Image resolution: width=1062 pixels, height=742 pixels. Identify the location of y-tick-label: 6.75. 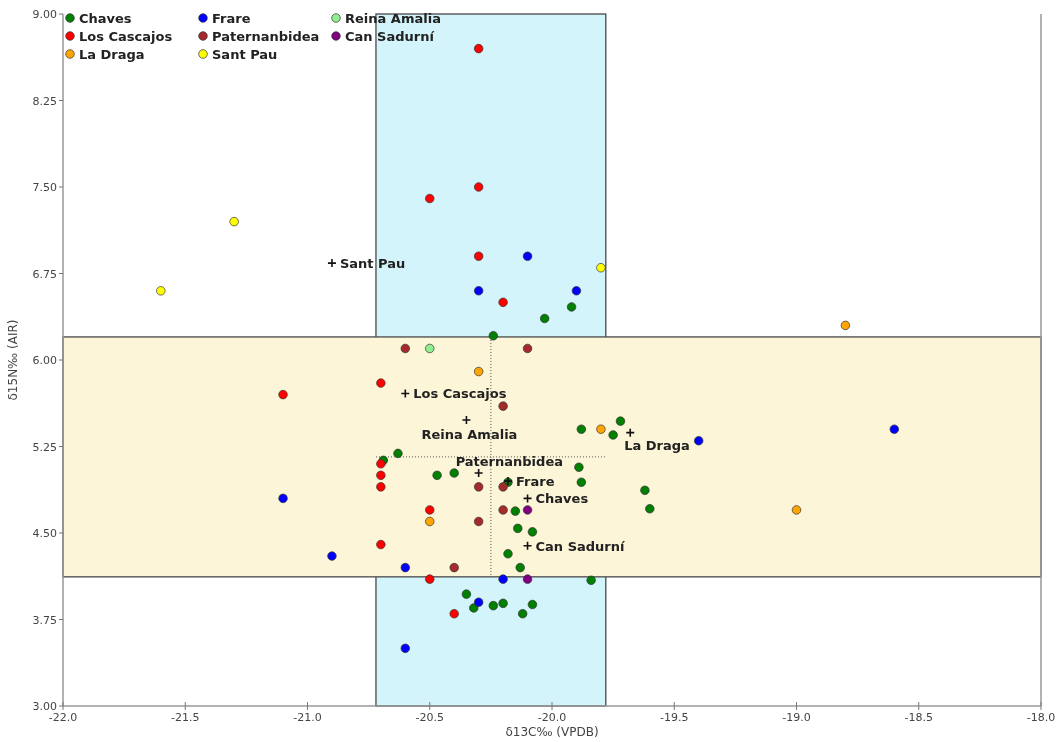
(44, 274).